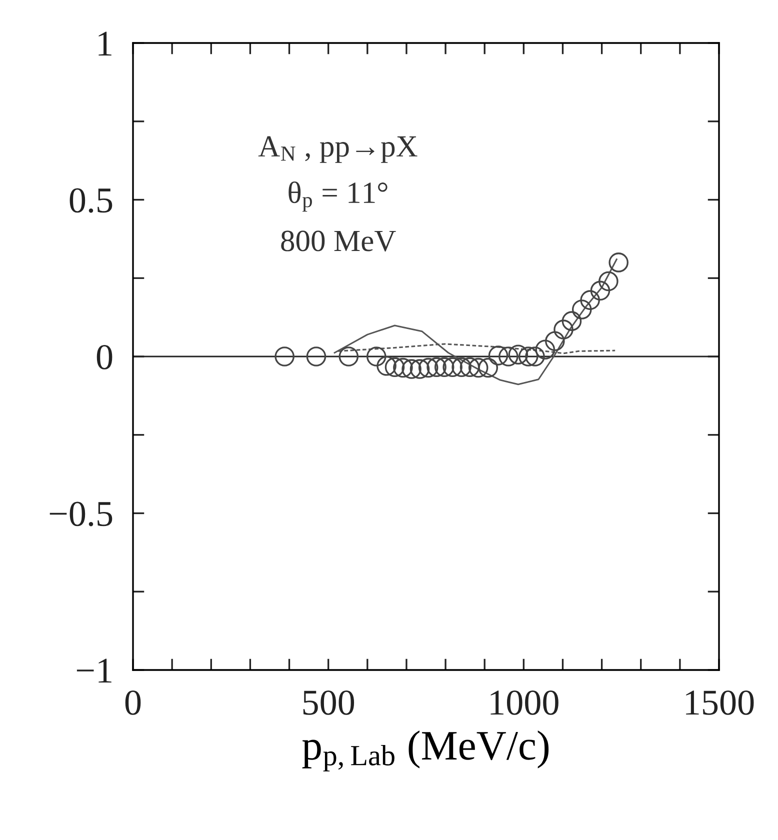 This screenshot has height=840, width=778. I want to click on x-tick-label: 1000, so click(524, 702).